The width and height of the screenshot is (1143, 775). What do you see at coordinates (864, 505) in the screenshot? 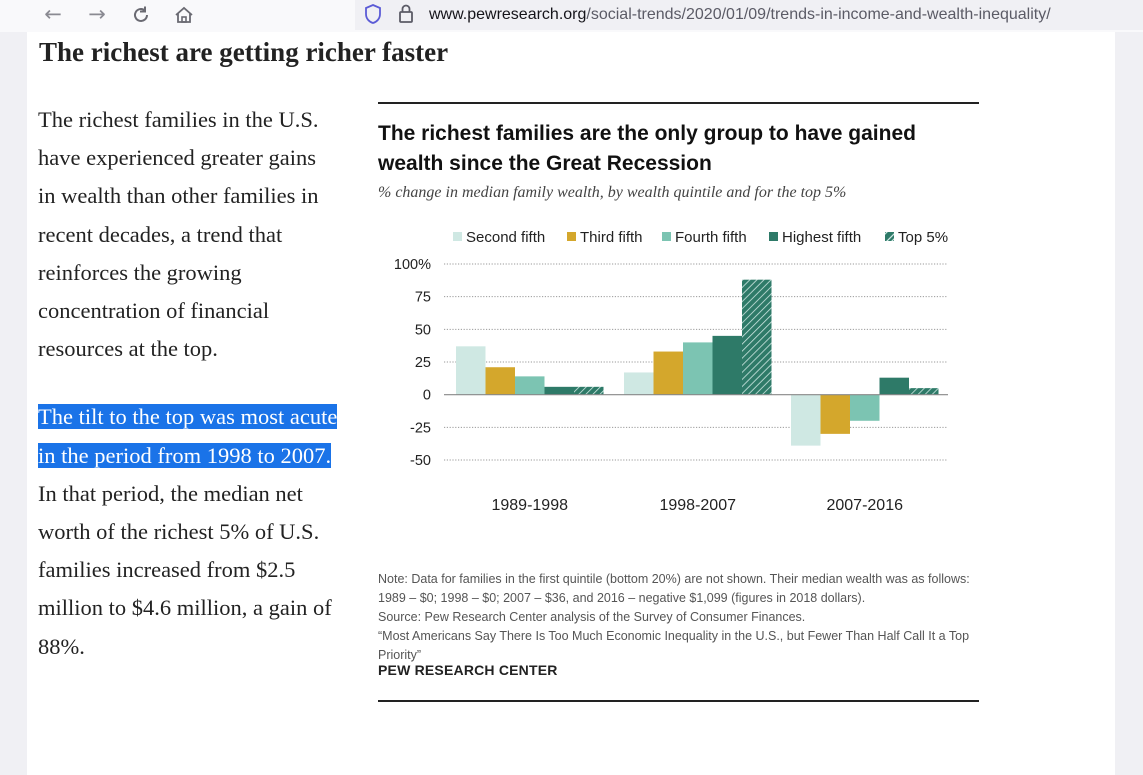
I see `x-tick-label: 2007-2016` at bounding box center [864, 505].